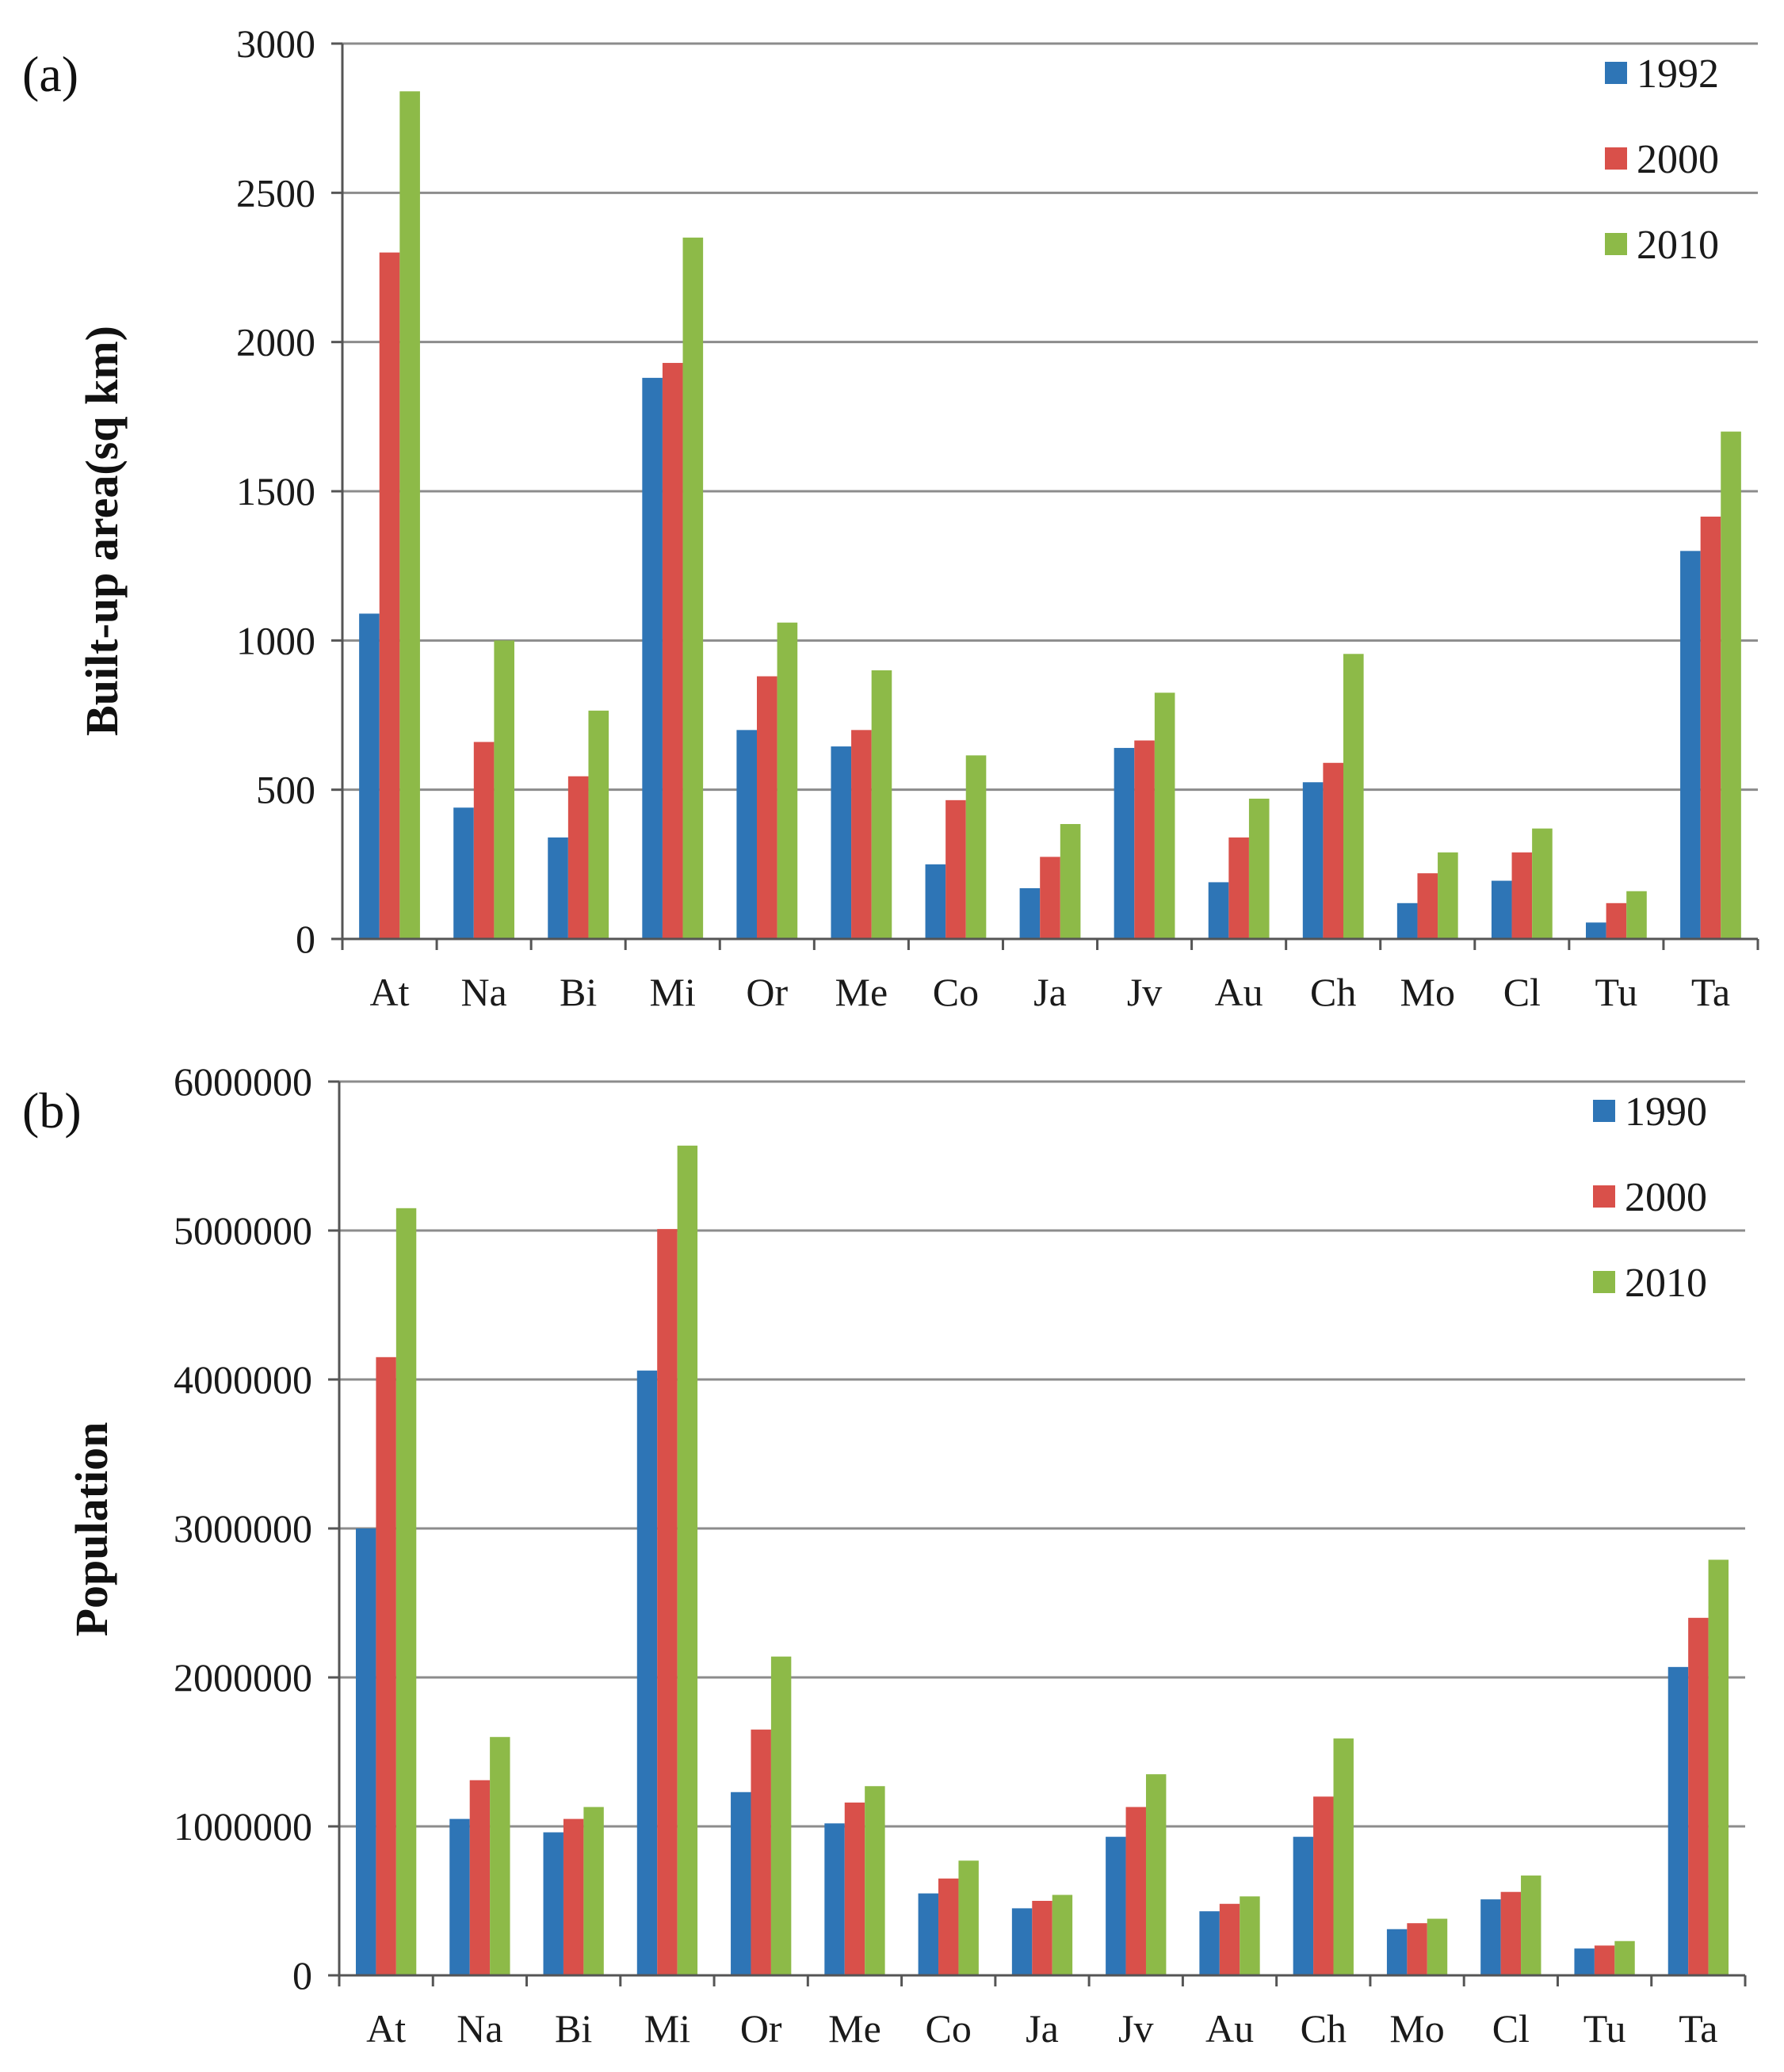 The image size is (1784, 2072). What do you see at coordinates (578, 992) in the screenshot?
I see `x-tick-label: Bi` at bounding box center [578, 992].